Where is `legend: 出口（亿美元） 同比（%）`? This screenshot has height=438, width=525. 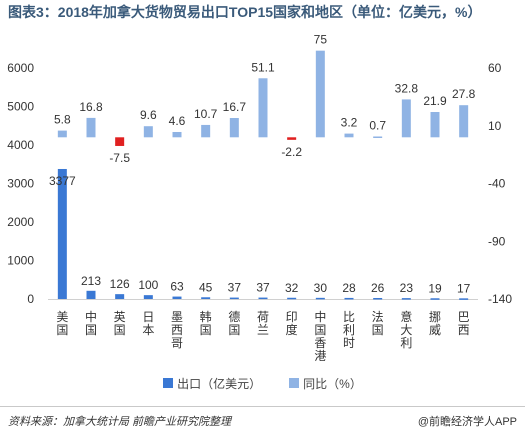
legend: 出口（亿美元） 同比（%） is located at coordinates (262, 383).